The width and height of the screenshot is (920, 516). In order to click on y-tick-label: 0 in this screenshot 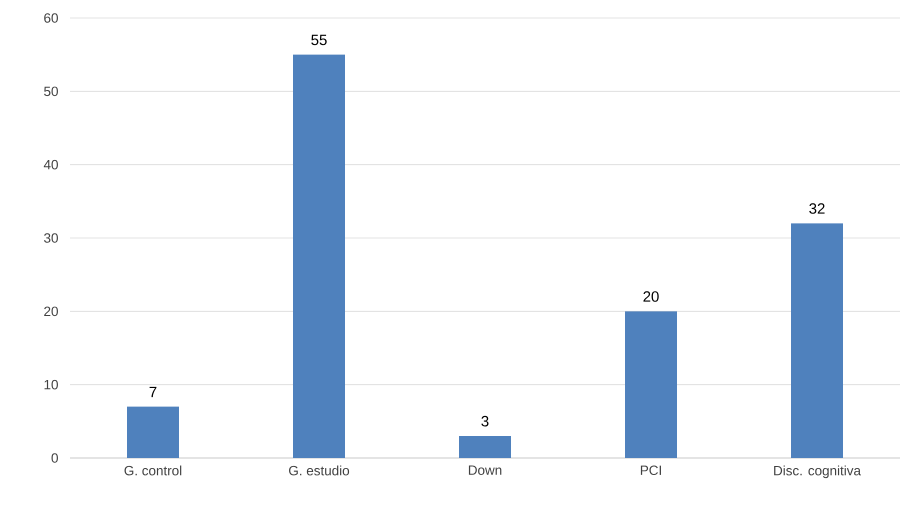, I will do `click(55, 458)`.